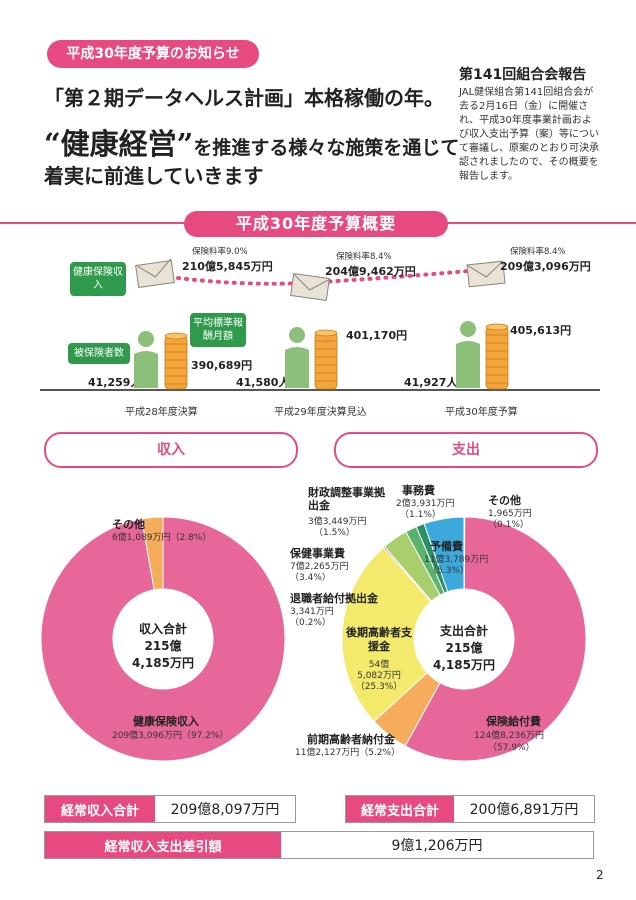 The image size is (636, 900). What do you see at coordinates (524, 809) in the screenshot?
I see `expense-total-bar-value: 200億6,891万円` at bounding box center [524, 809].